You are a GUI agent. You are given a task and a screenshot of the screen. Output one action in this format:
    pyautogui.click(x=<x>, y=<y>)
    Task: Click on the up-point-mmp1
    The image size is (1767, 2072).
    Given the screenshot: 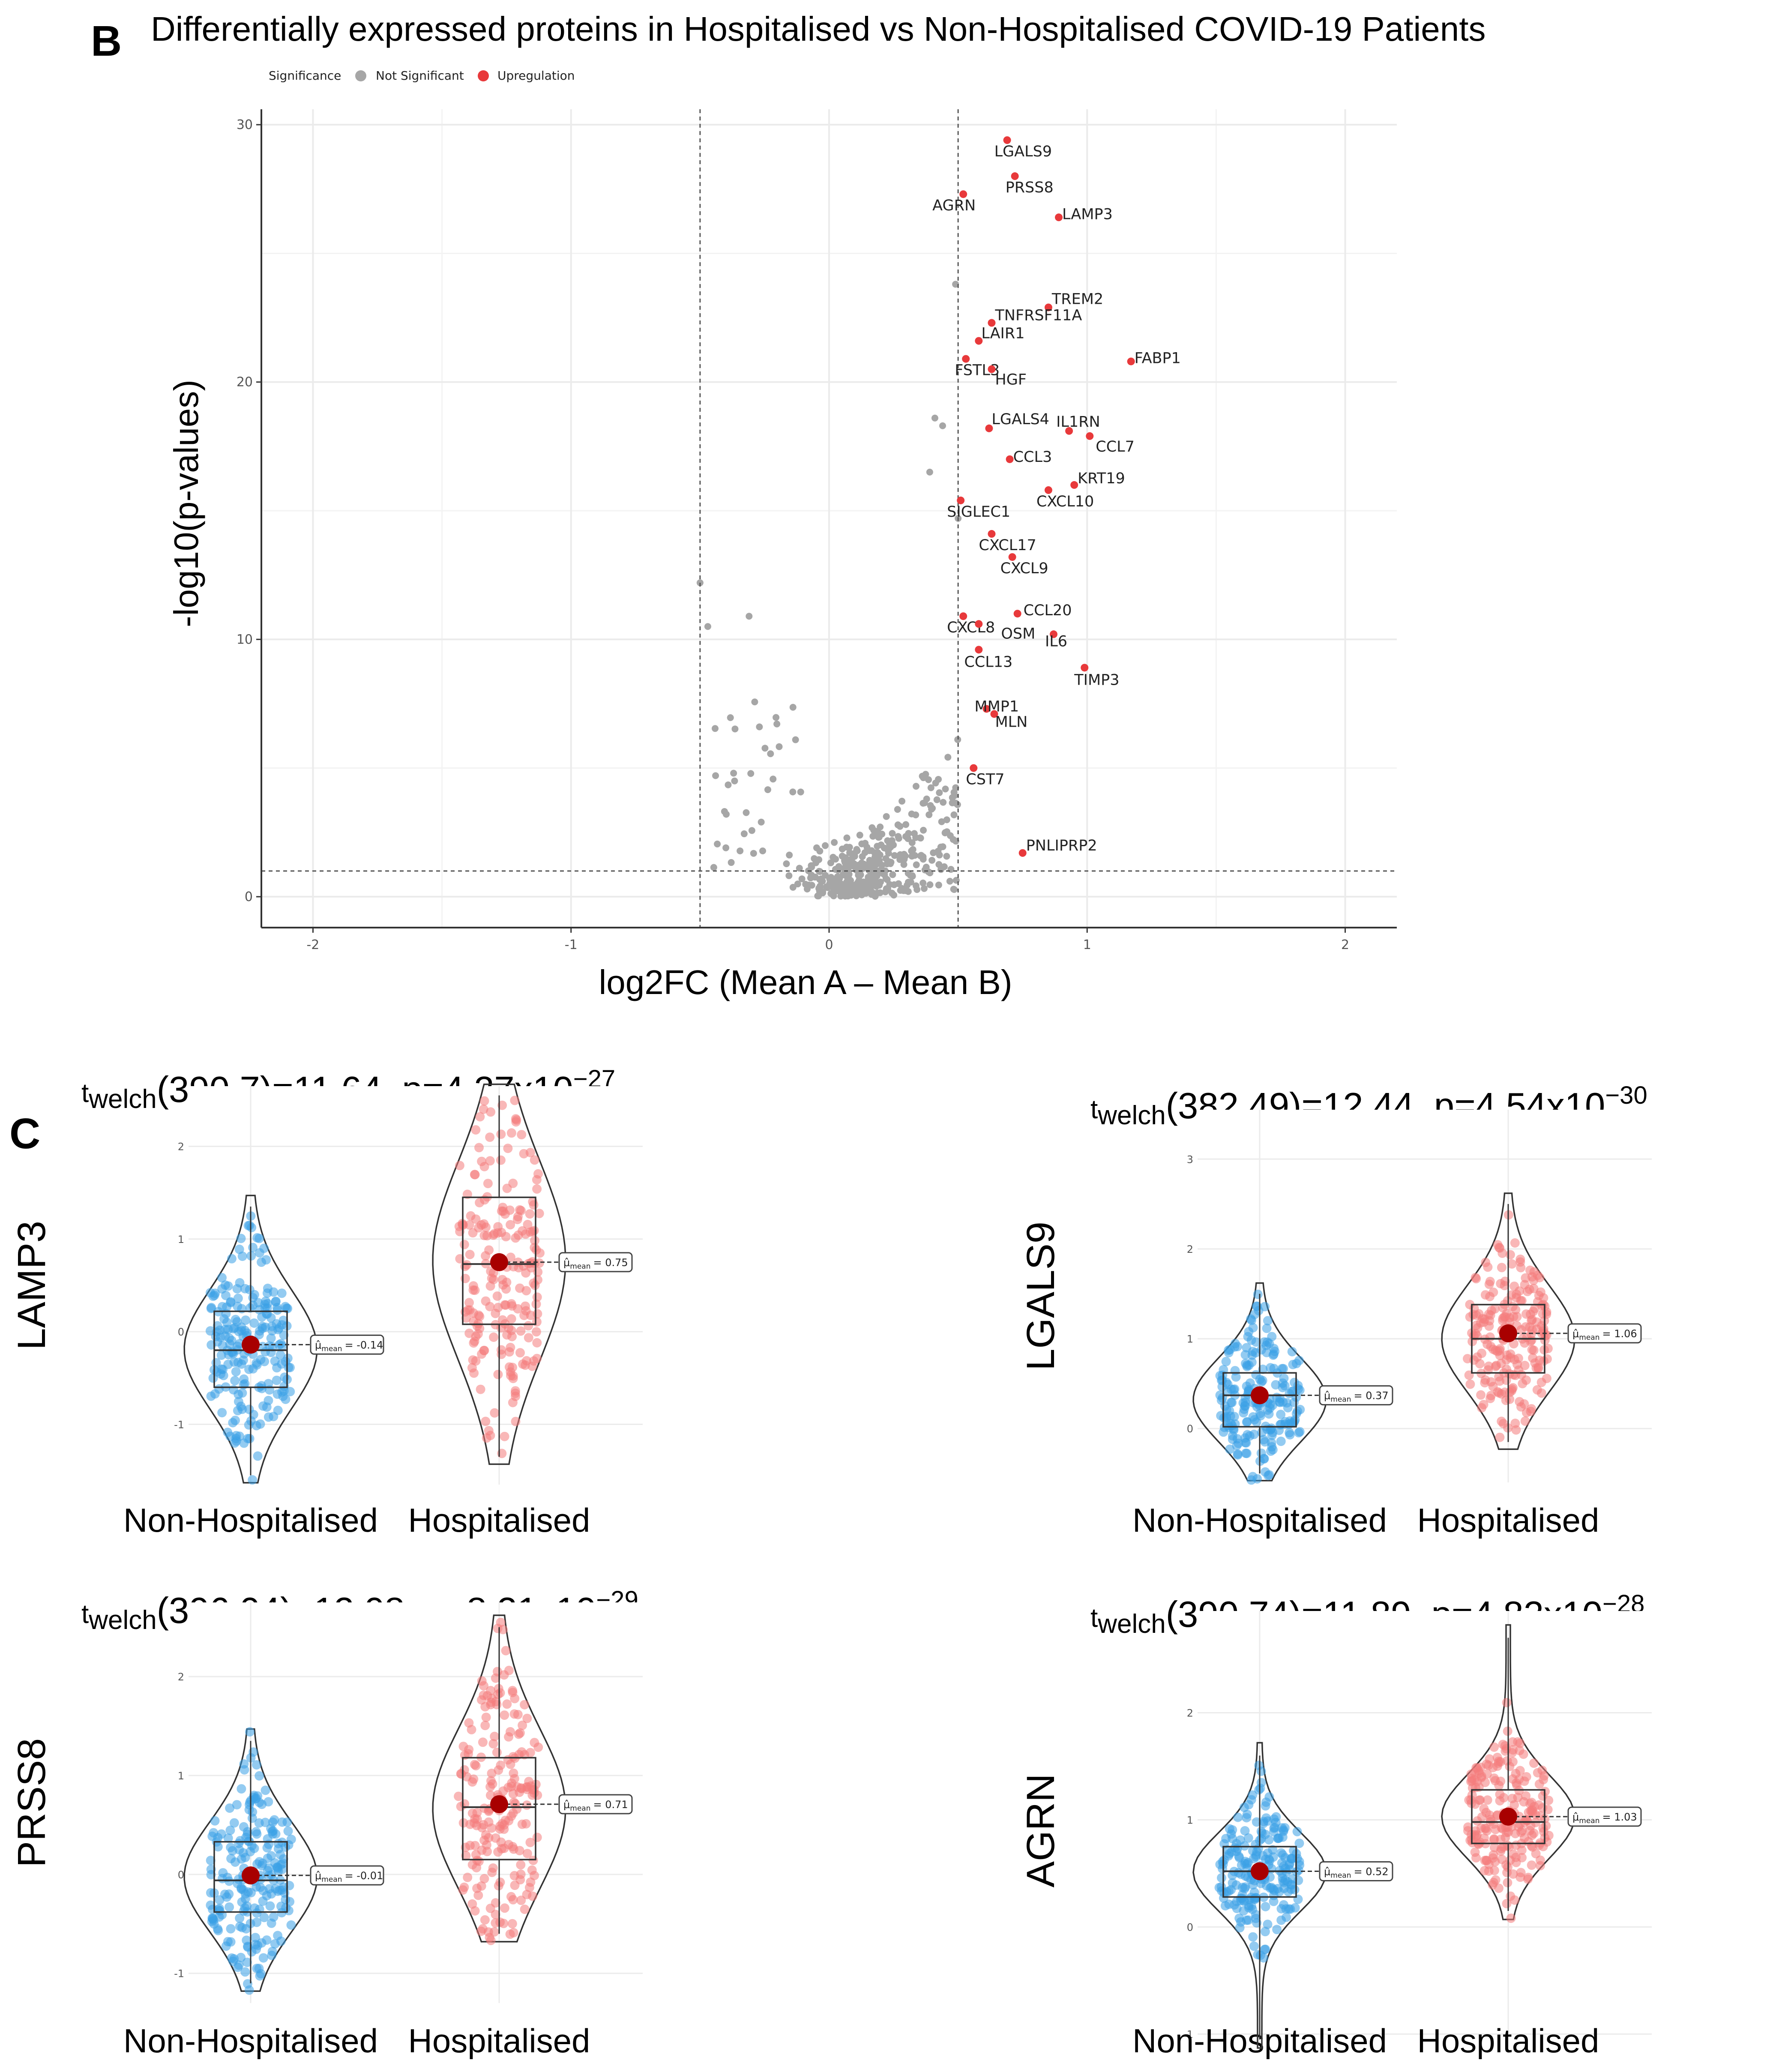 What is the action you would take?
    pyautogui.click(x=986, y=709)
    